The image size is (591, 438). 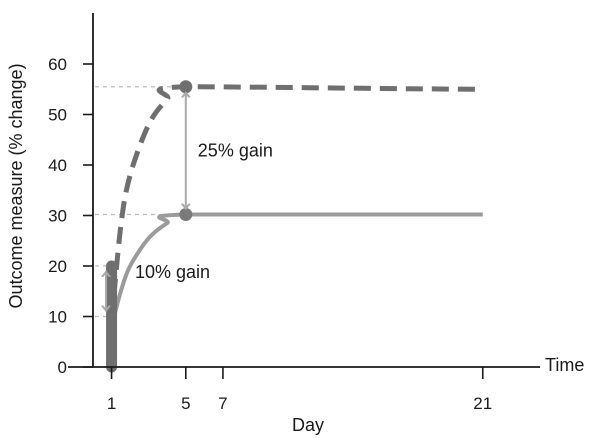 I want to click on gain-label-1: 10% gain, so click(x=172, y=272).